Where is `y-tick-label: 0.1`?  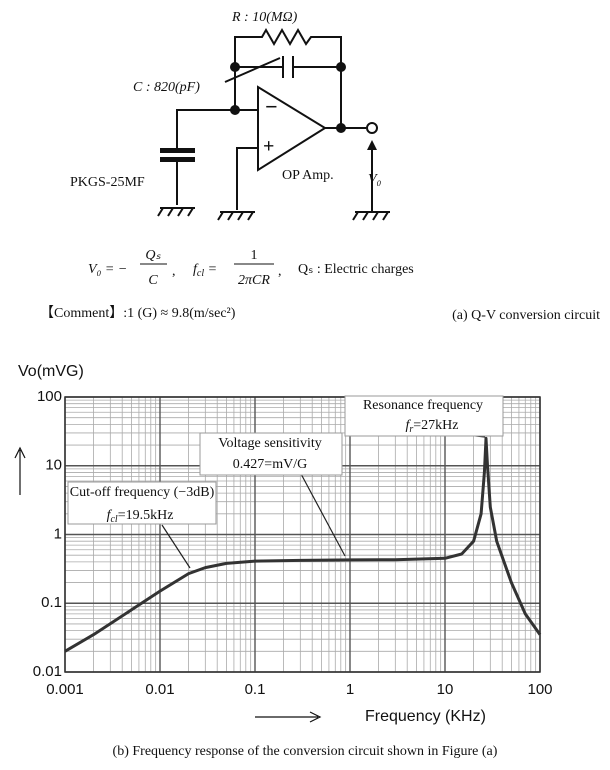
y-tick-label: 0.1 is located at coordinates (51, 602).